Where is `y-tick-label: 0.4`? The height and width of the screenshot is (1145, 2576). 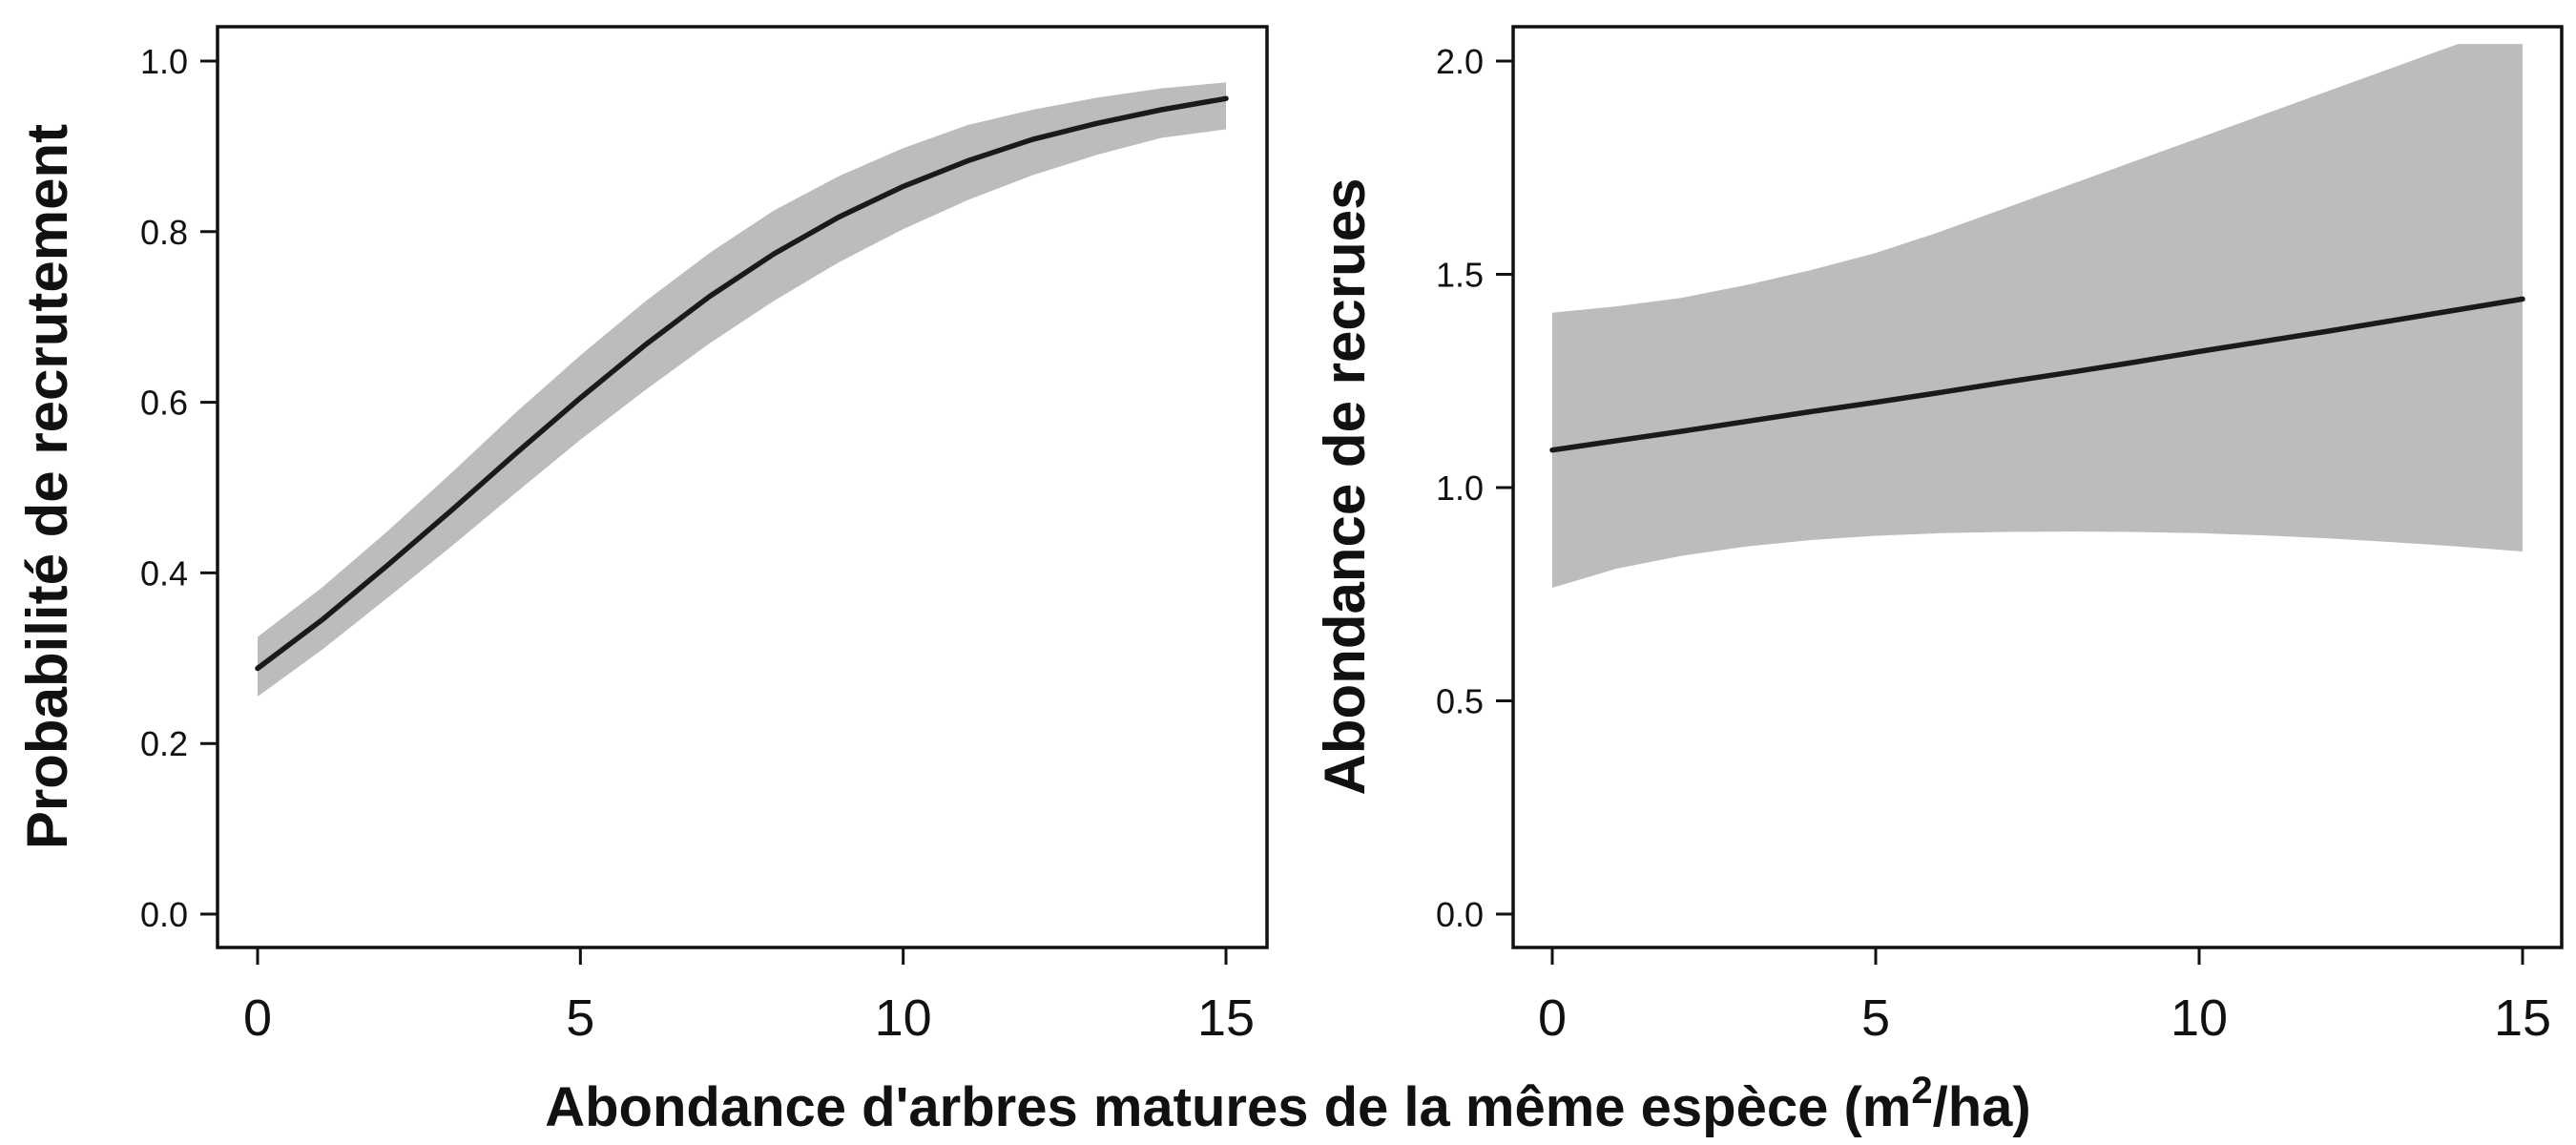
y-tick-label: 0.4 is located at coordinates (164, 573).